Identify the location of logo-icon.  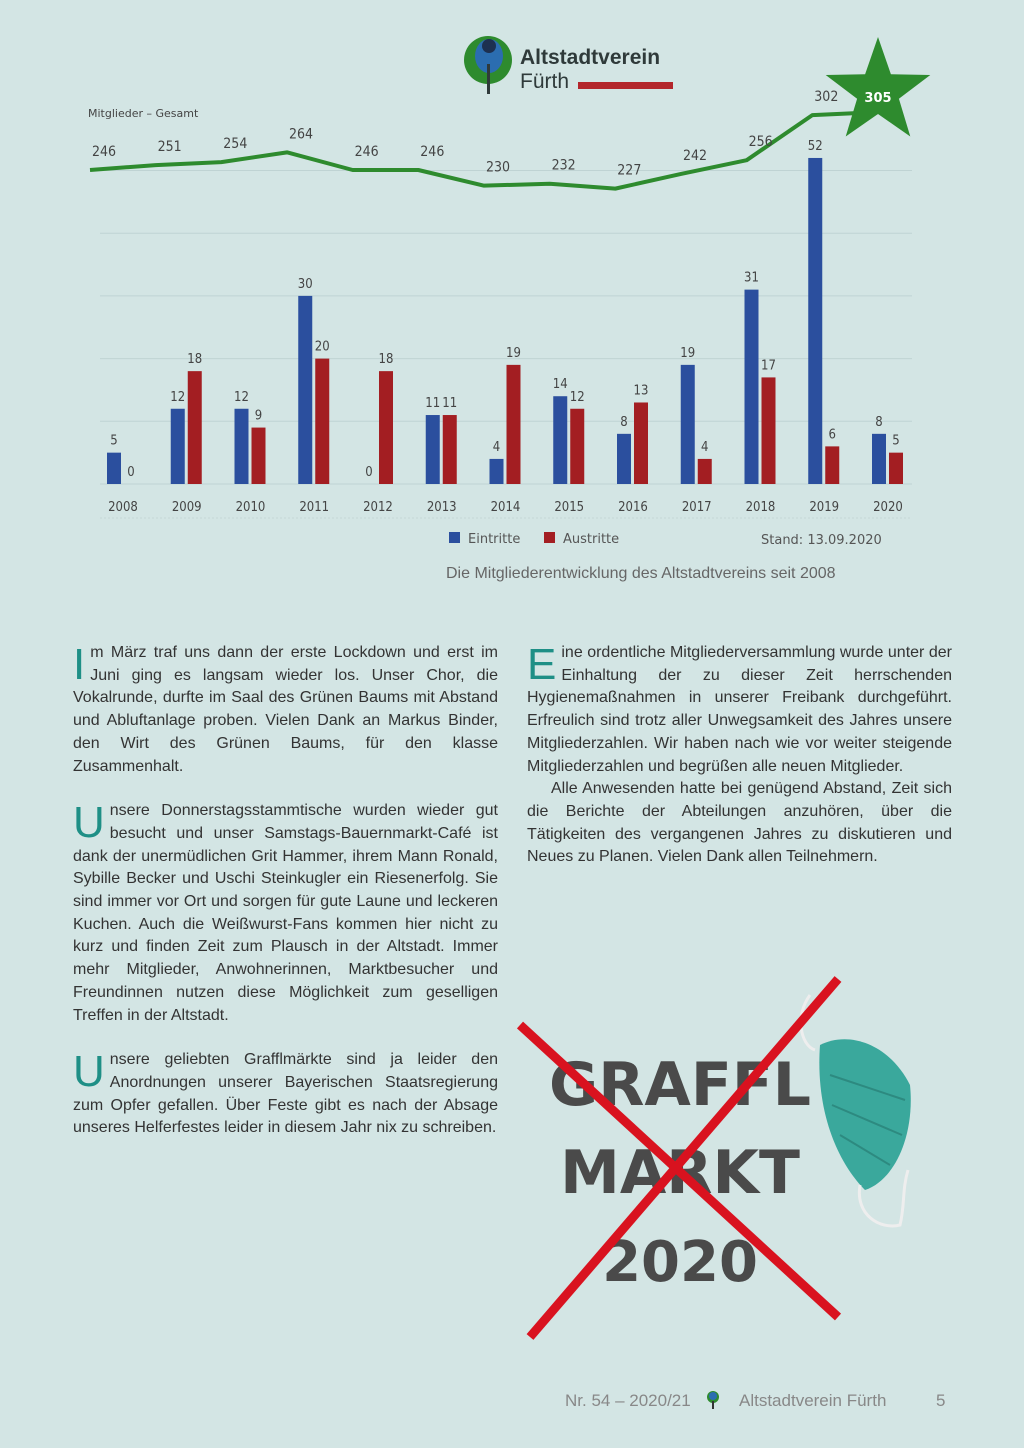
(490, 67).